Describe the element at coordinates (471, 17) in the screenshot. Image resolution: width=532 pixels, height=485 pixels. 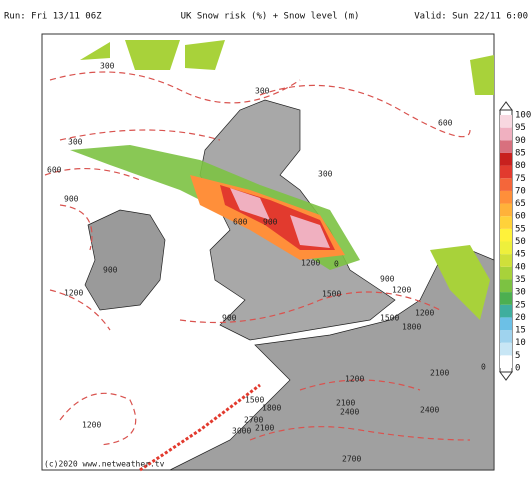
I see `valid-time: Valid: Sun 22/11 6:00` at that location.